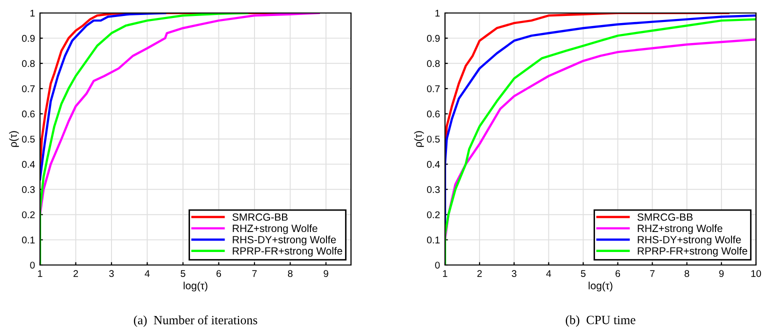 The image size is (773, 334). I want to click on x-tick-label: 10, so click(756, 273).